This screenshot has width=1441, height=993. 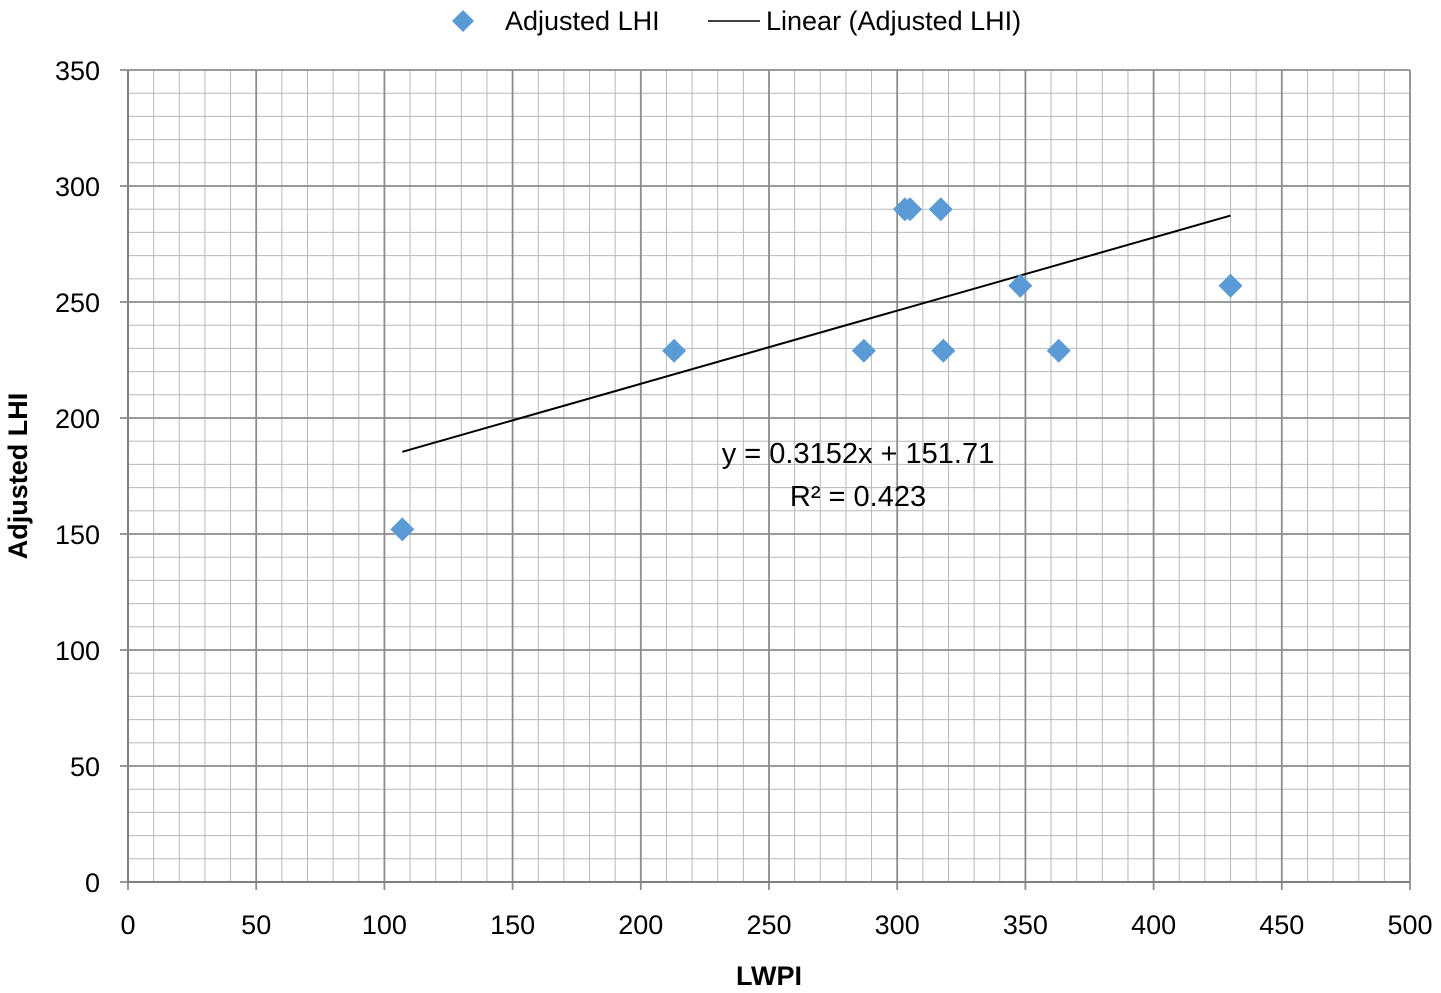 I want to click on x-tick-label: 300, so click(x=897, y=925).